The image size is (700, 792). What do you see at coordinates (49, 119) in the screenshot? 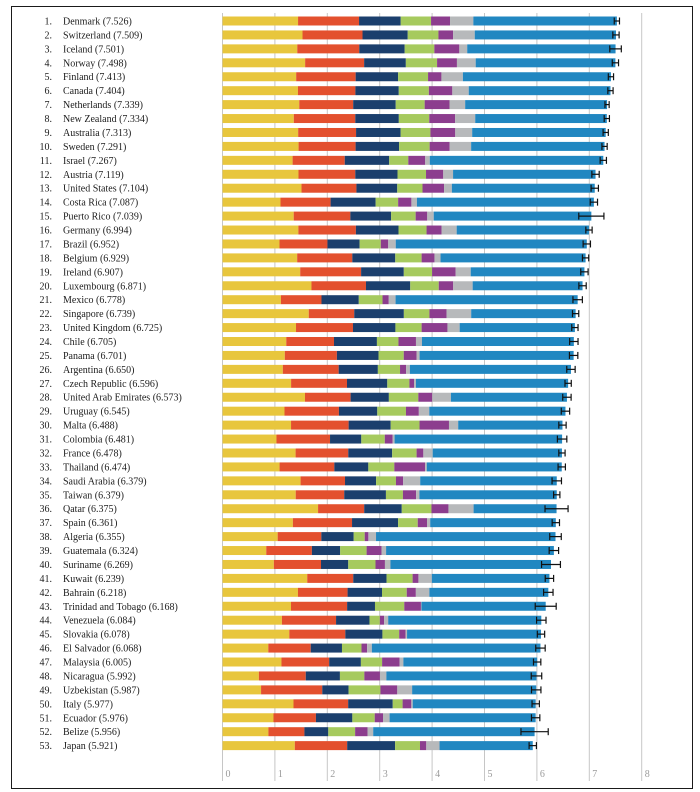
I see `rank-label: 8.` at bounding box center [49, 119].